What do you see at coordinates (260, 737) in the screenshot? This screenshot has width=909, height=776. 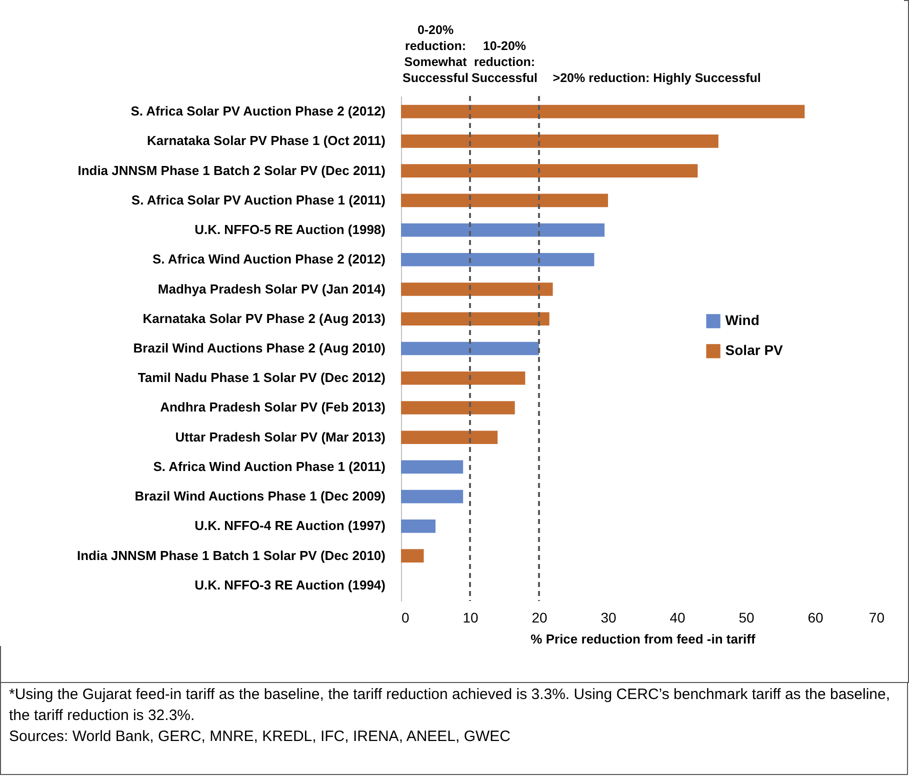 I see `source-note: Sources: World Bank, GERC, MNRE, KREDL, IFC, IRENA, ANEEL, GWEC` at bounding box center [260, 737].